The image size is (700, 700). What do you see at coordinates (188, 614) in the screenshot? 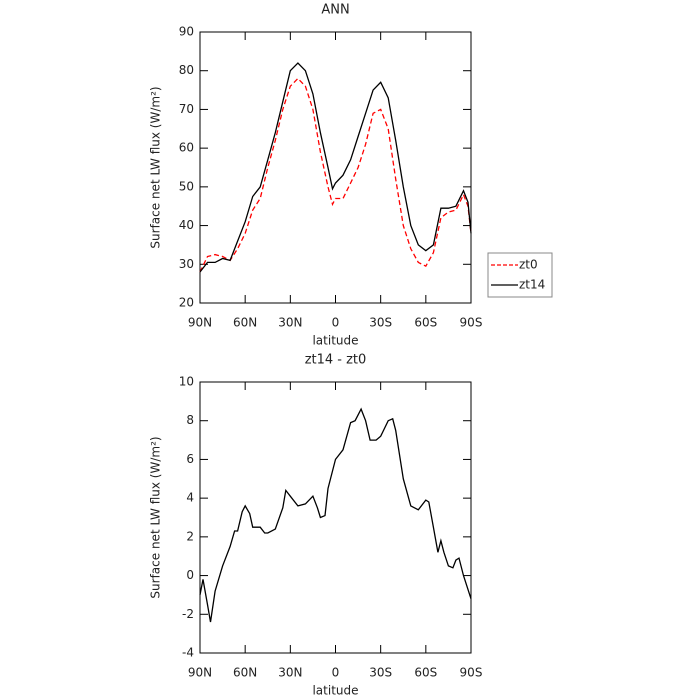
I see `y-tick-label: -2` at bounding box center [188, 614].